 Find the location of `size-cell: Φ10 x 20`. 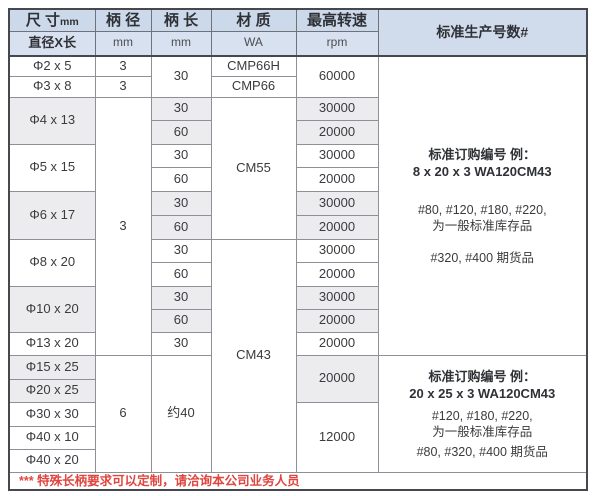

size-cell: Φ10 x 20 is located at coordinates (52, 309).